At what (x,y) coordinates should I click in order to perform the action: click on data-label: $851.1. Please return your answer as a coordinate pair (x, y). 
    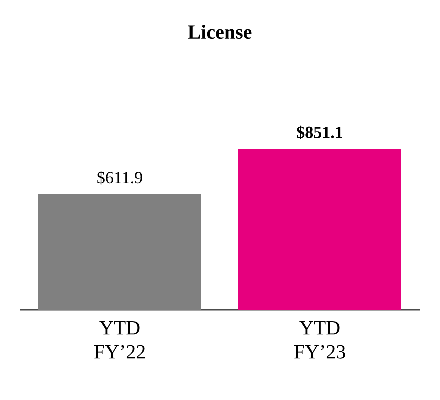
    Looking at the image, I should click on (319, 133).